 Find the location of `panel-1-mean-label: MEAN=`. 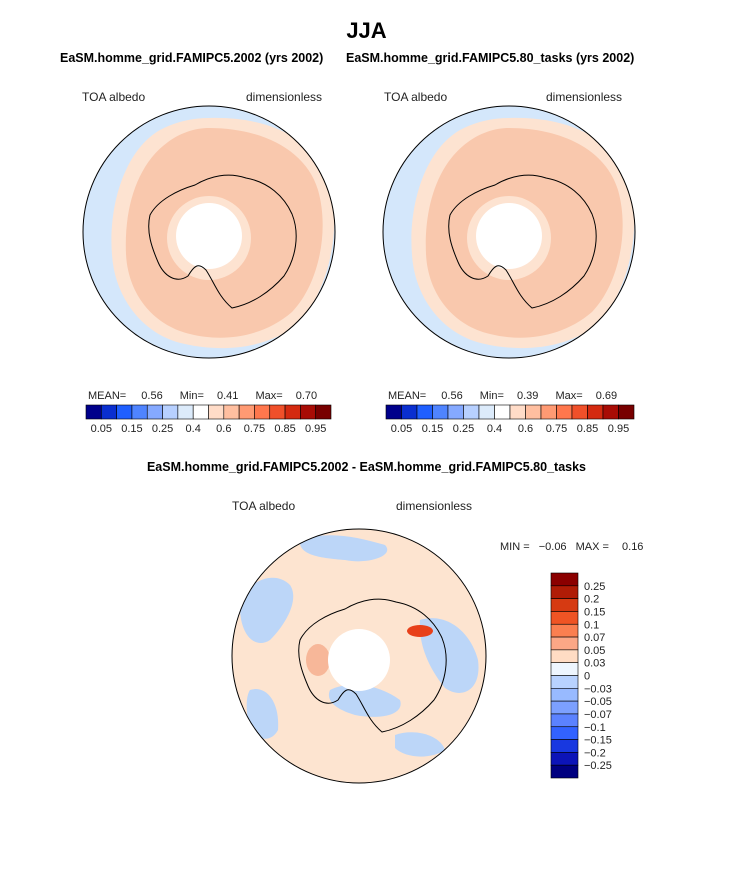

panel-1-mean-label: MEAN= is located at coordinates (107, 396).